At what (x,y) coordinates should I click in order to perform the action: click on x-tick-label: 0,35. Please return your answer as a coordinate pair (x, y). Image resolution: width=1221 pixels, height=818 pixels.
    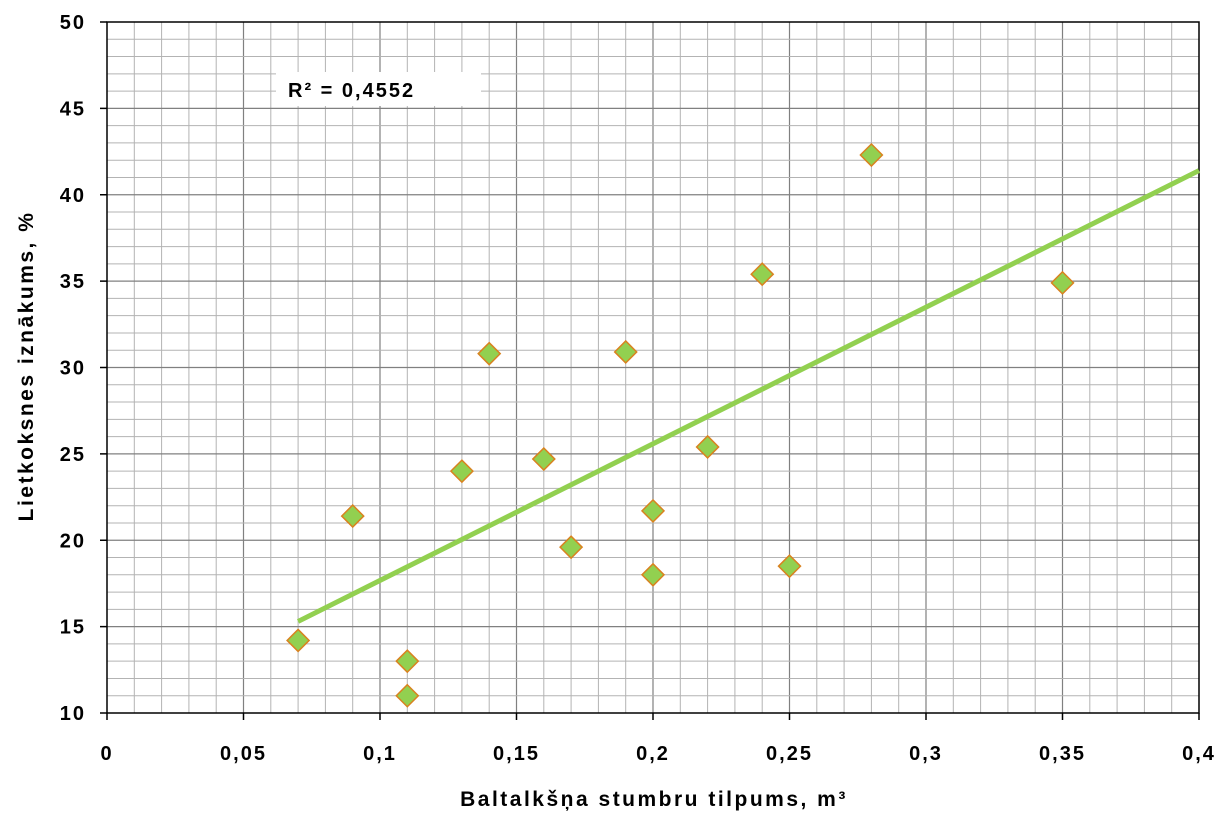
    Looking at the image, I should click on (1062, 754).